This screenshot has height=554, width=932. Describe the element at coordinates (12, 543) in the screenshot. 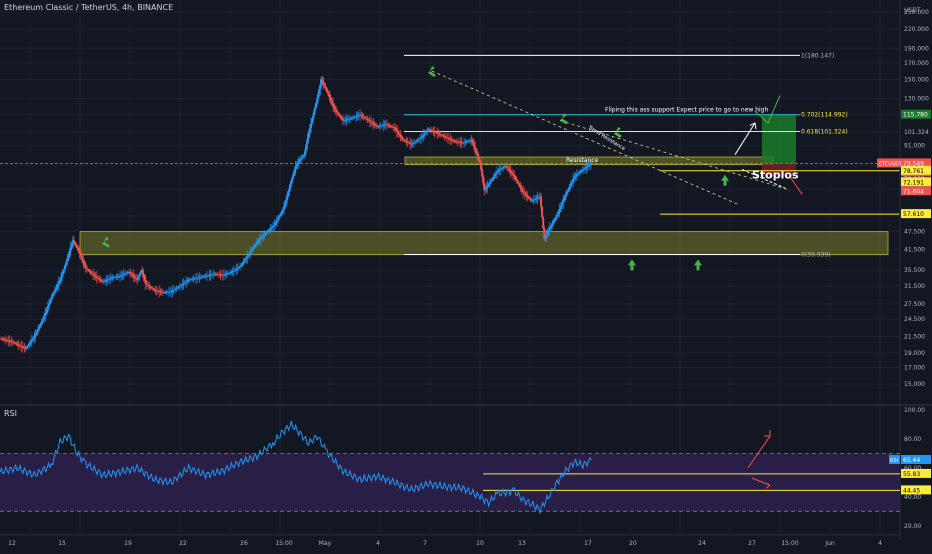

I see `time-axis-tick: 12` at that location.